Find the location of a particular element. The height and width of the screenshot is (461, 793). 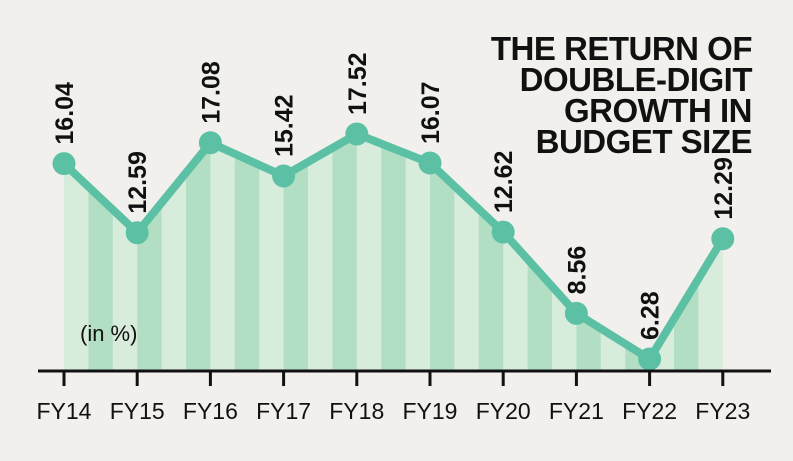

x-tick-label: FY22 is located at coordinates (649, 411).